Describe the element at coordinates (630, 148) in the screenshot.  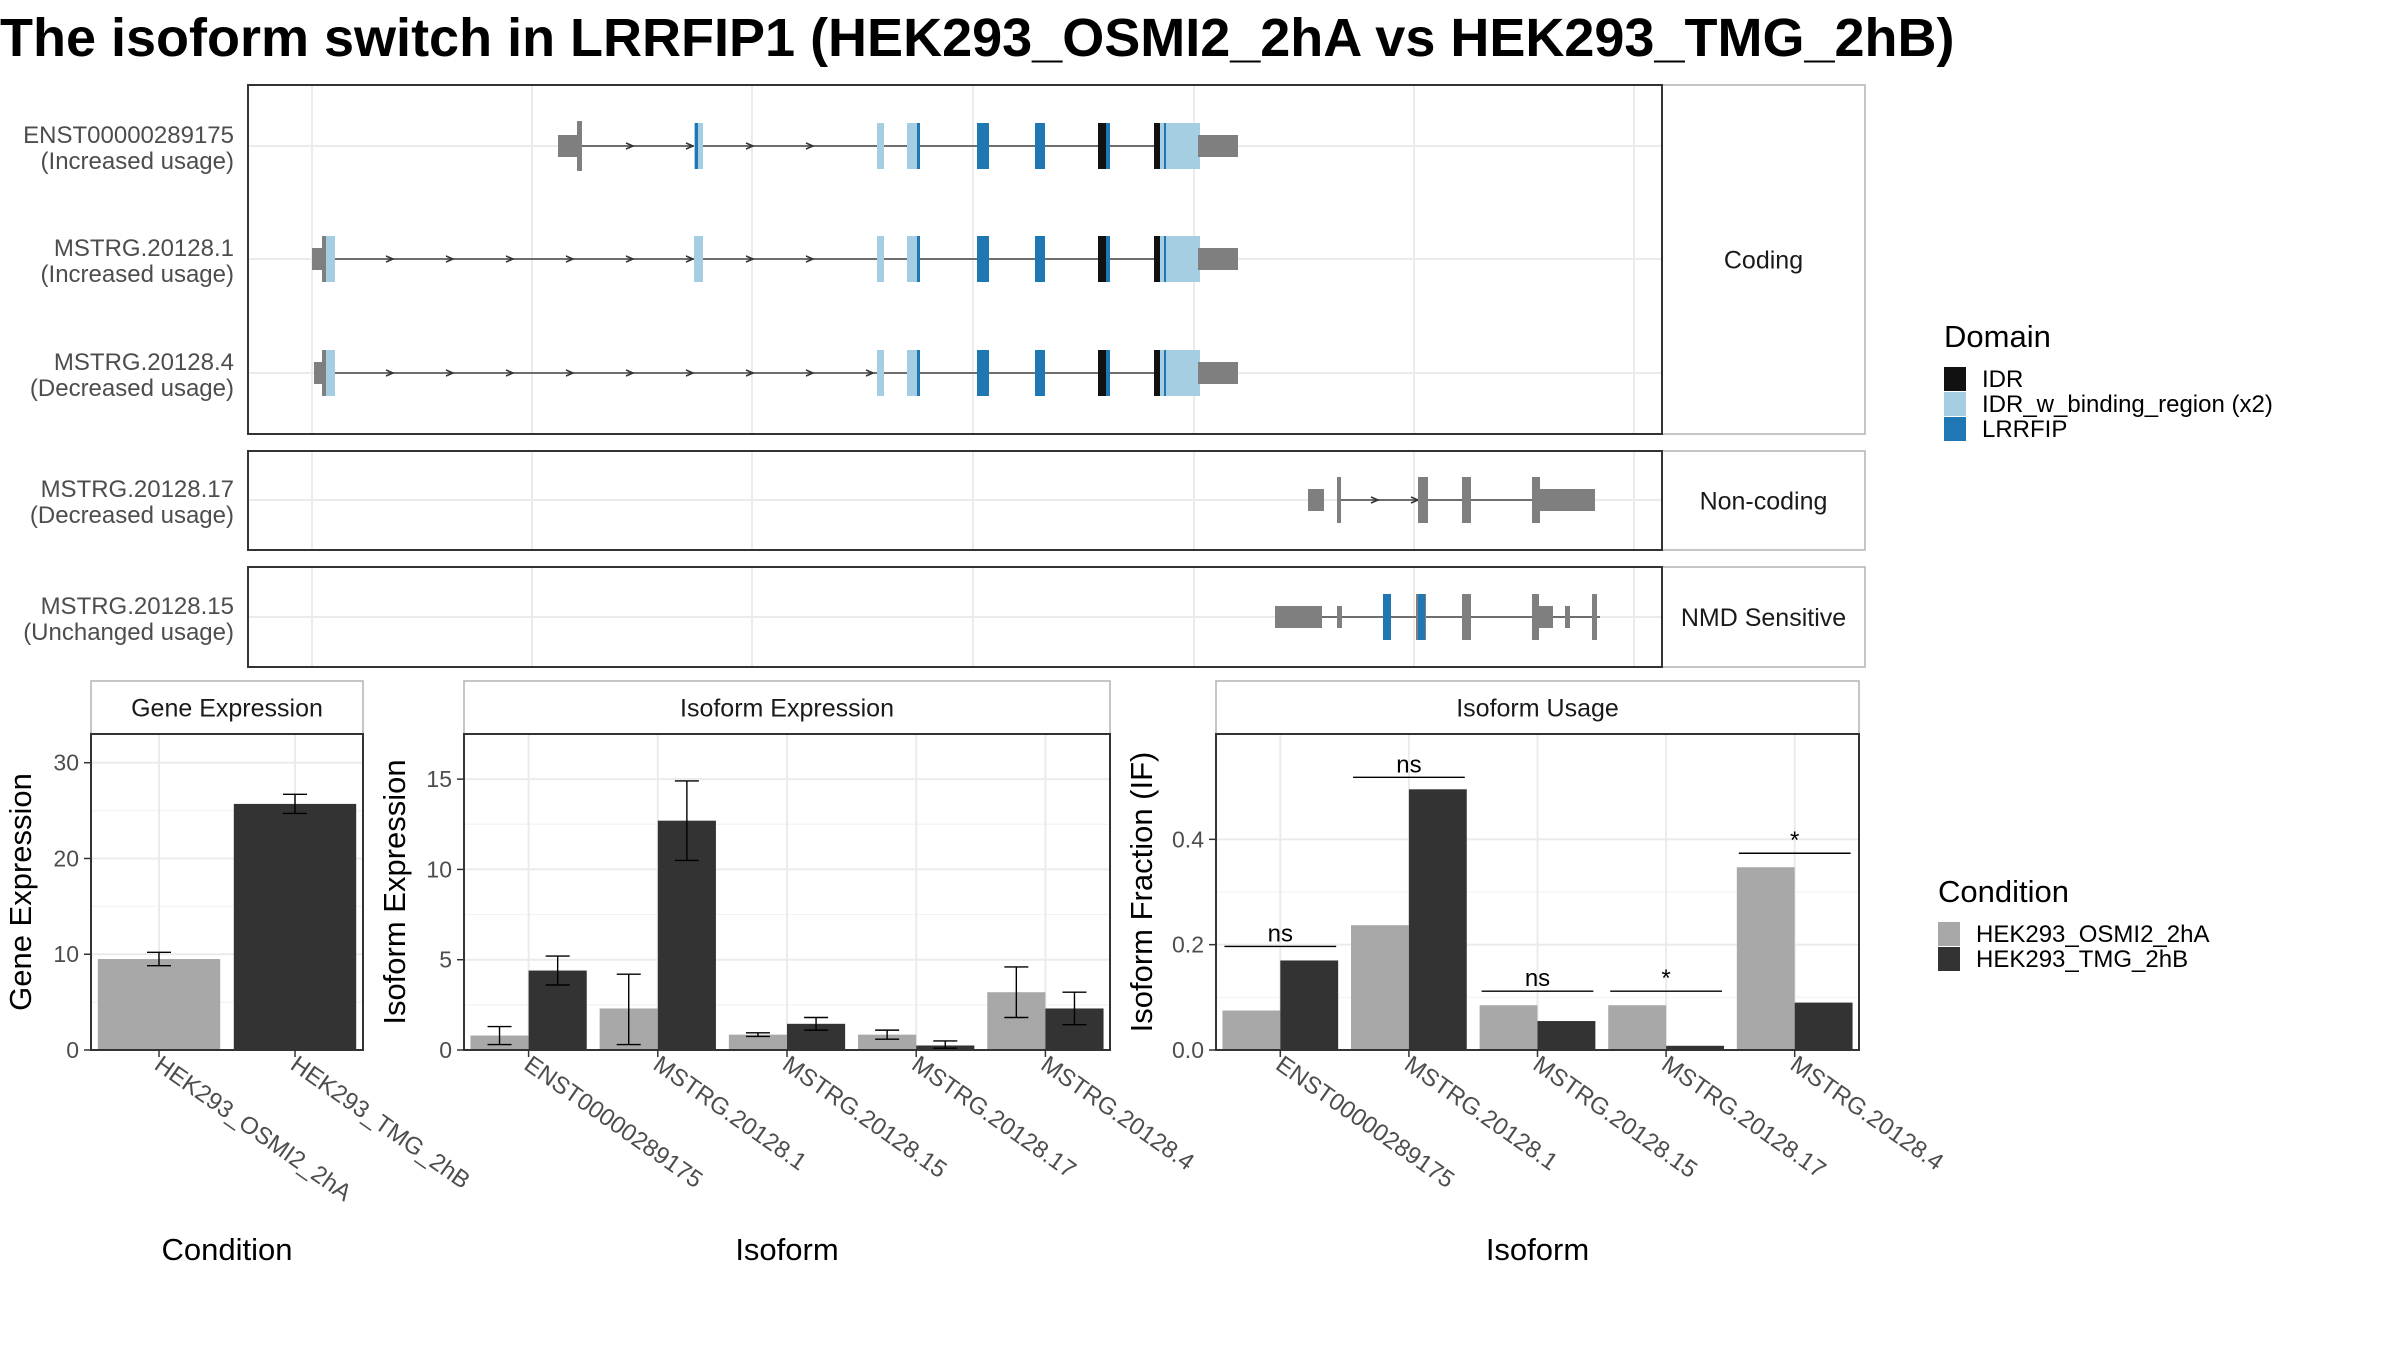
I see `transcript-ENST00000289175: ENST00000289175(Increased usage)` at that location.